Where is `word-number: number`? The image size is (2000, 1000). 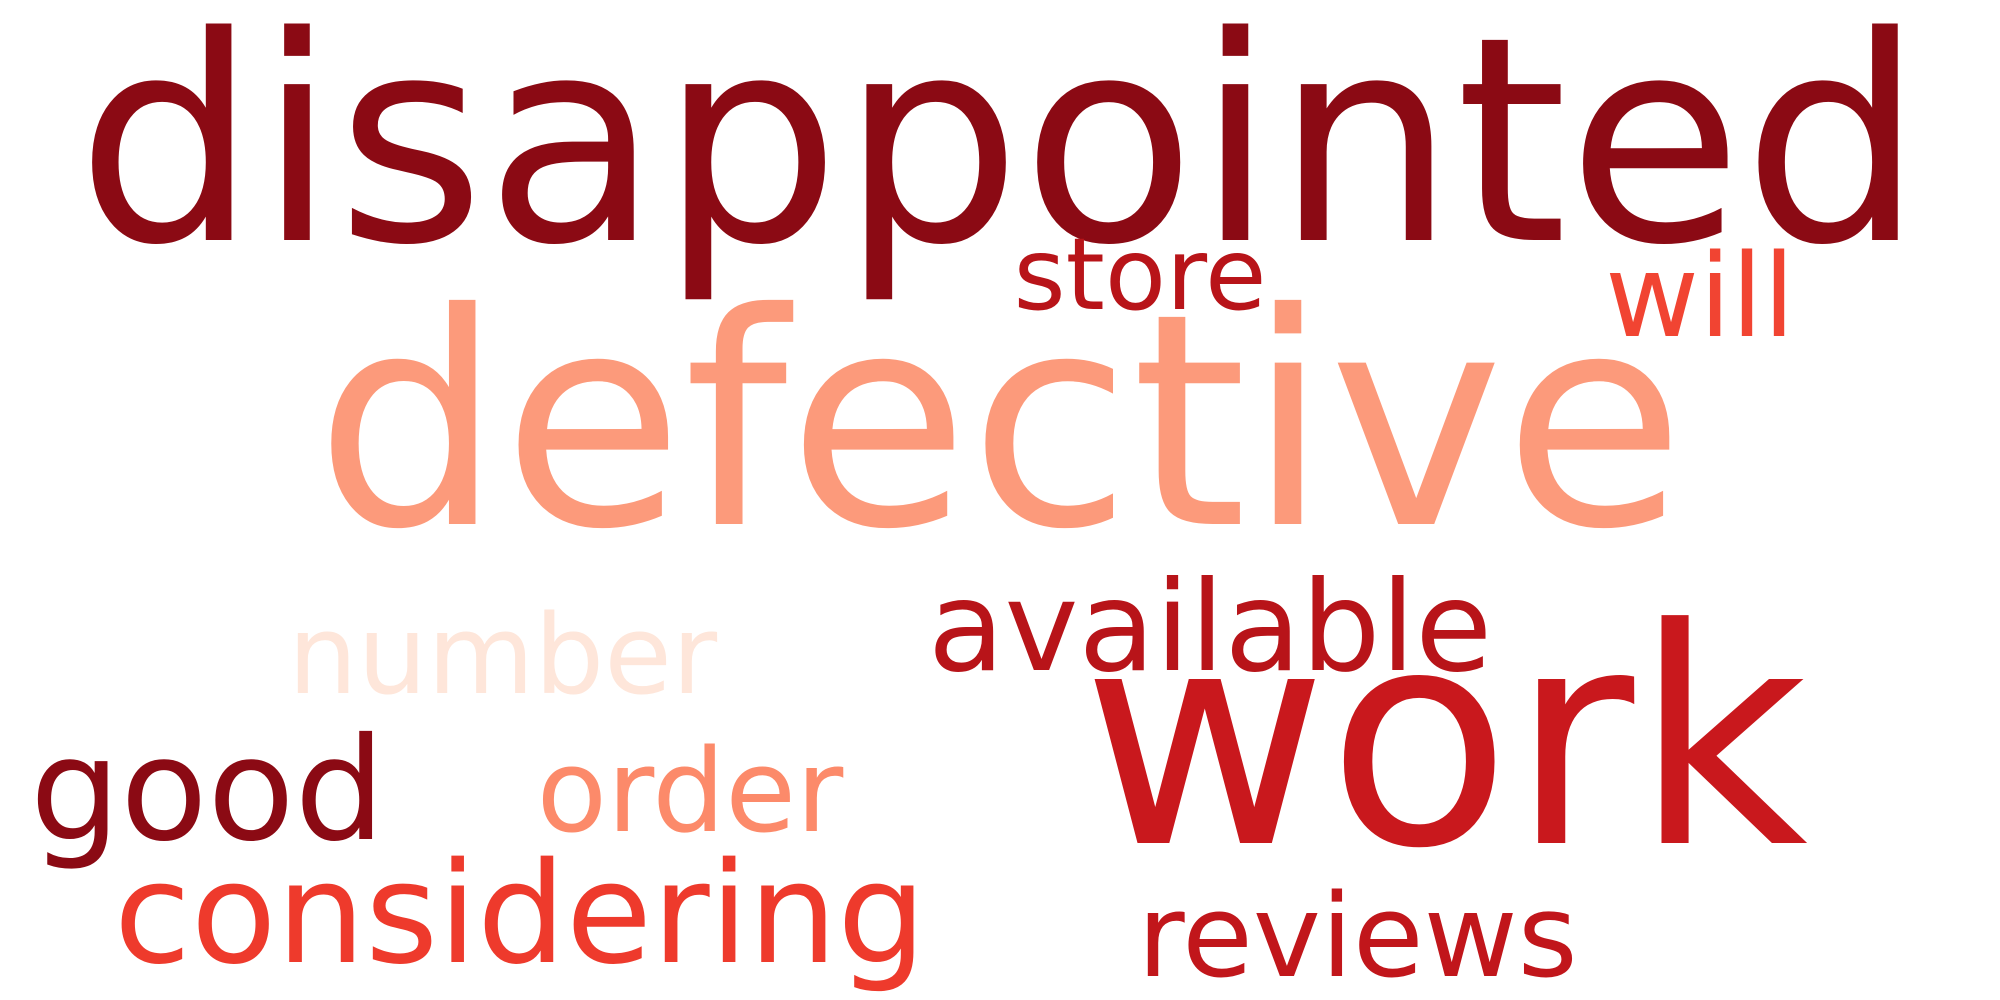 word-number: number is located at coordinates (502, 655).